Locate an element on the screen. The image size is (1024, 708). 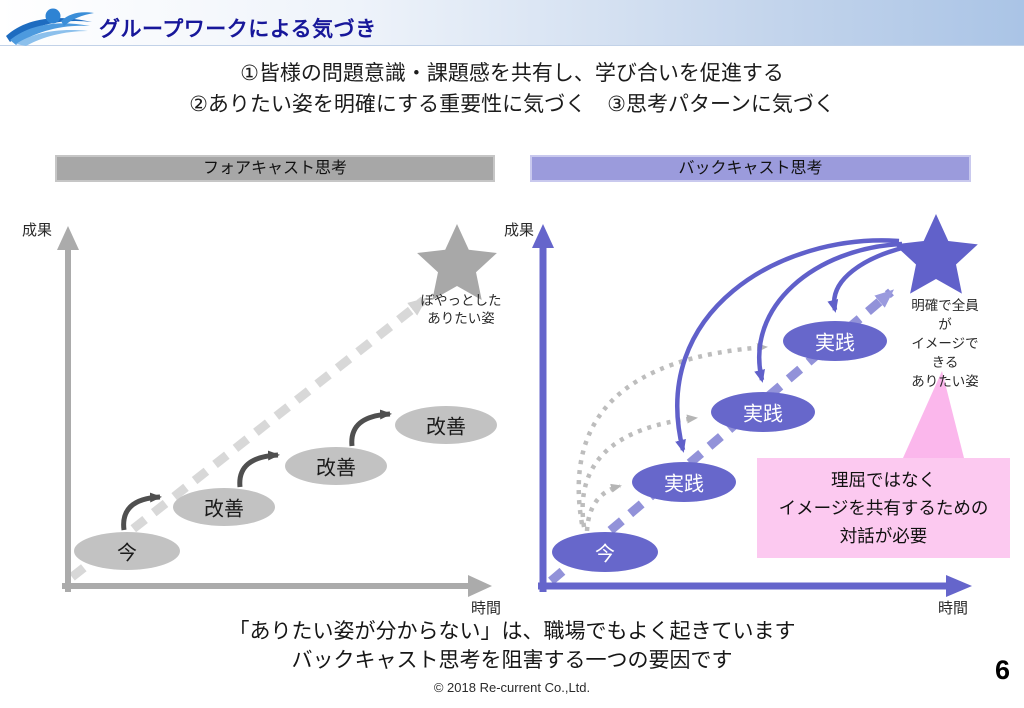
forecast-y-axis-label: 成果 is located at coordinates (37, 230).